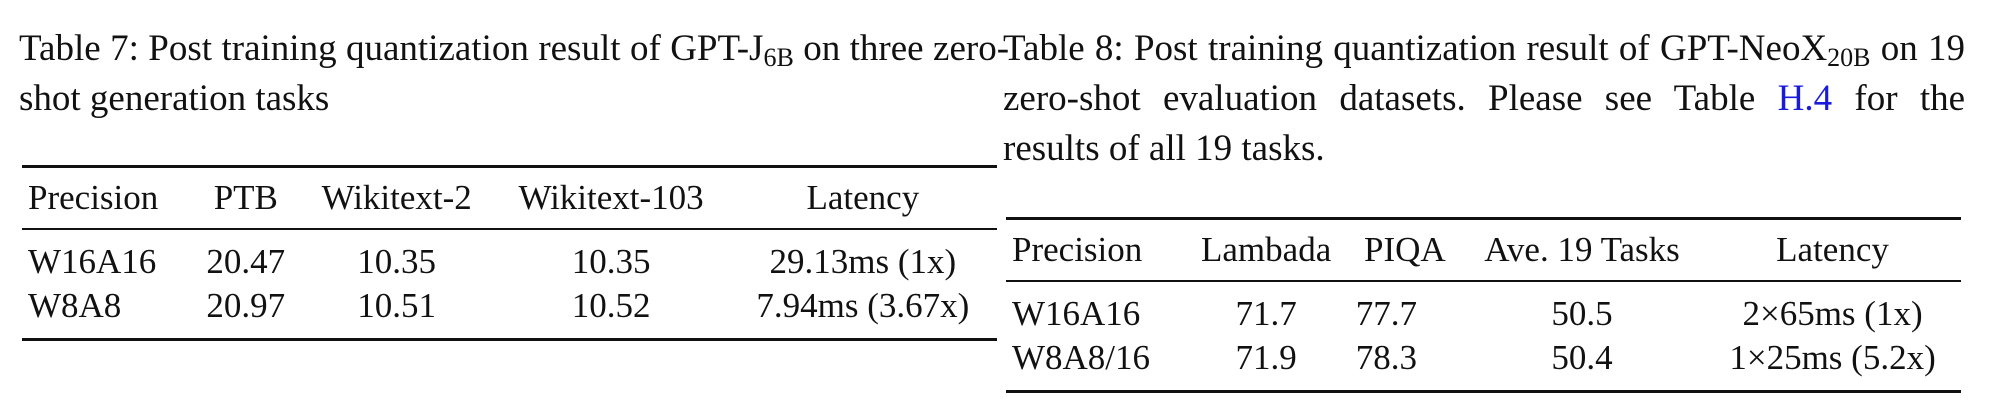 The height and width of the screenshot is (412, 1998). I want to click on cell: 20.97, so click(246, 305).